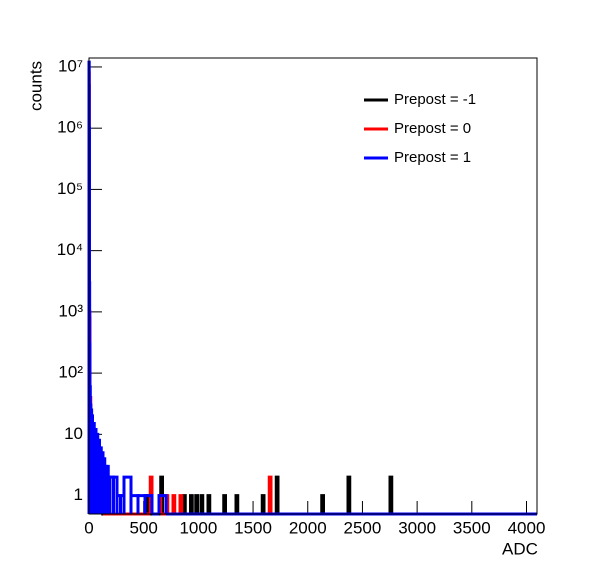 The image size is (596, 572). What do you see at coordinates (198, 527) in the screenshot?
I see `x-tick-label: 1000` at bounding box center [198, 527].